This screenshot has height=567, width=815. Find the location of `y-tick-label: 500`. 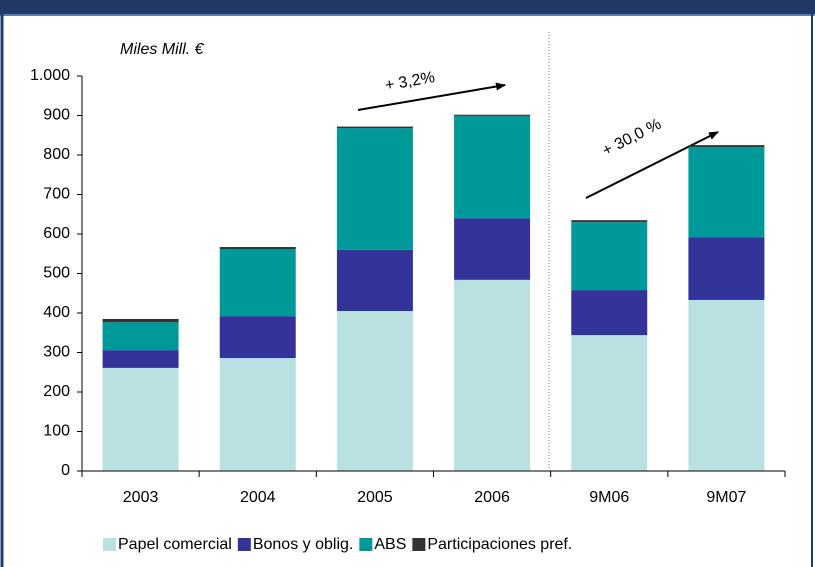

y-tick-label: 500 is located at coordinates (56, 273).